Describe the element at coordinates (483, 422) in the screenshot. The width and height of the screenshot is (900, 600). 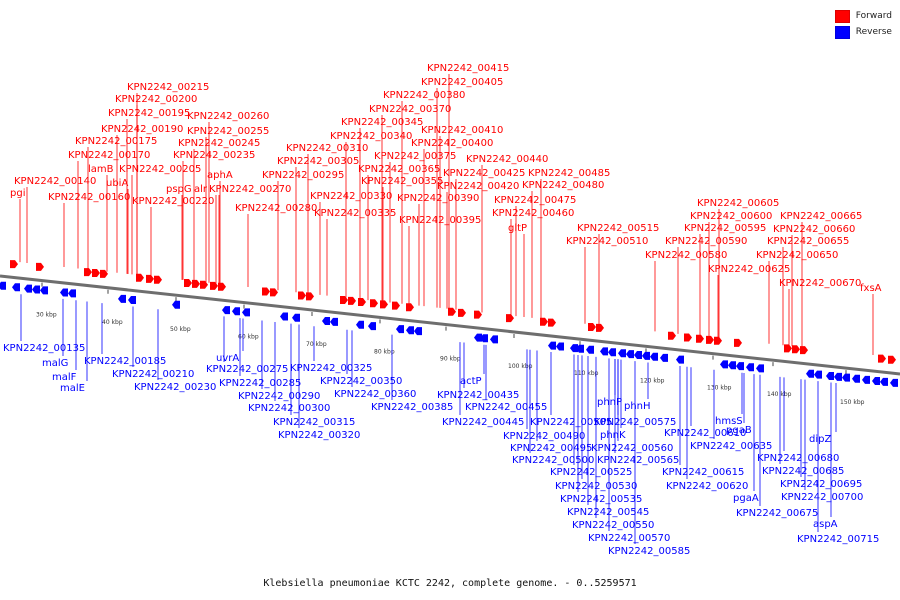
I see `reverse-gene-label: KPN2242_00445` at that location.